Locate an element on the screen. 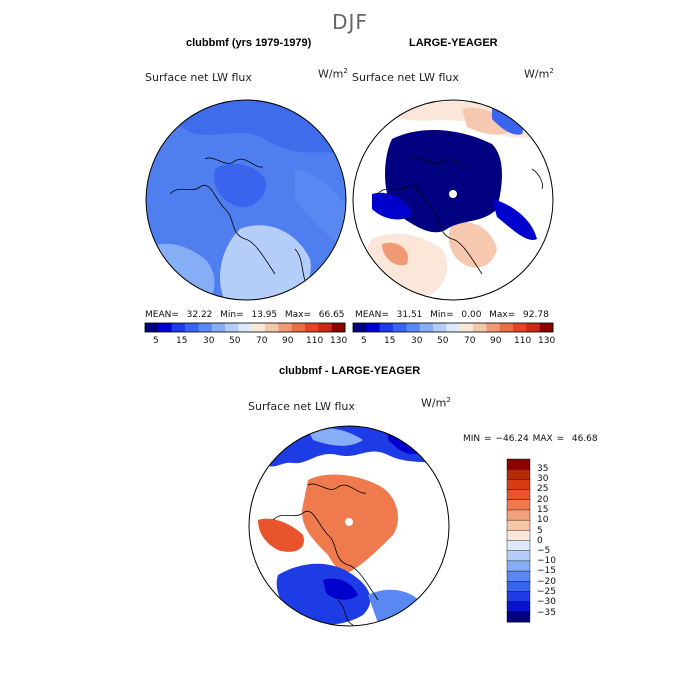  panel1-title: clubbmf (yrs 1979-1979) is located at coordinates (249, 43).